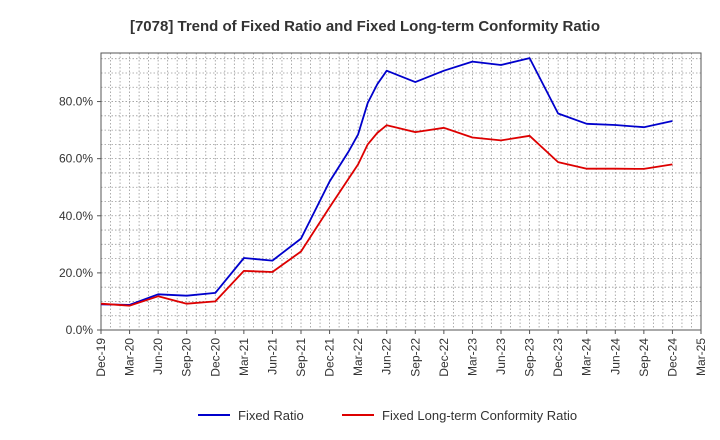 This screenshot has height=440, width=720. What do you see at coordinates (158, 356) in the screenshot?
I see `x-tick-label: Jun-20` at bounding box center [158, 356].